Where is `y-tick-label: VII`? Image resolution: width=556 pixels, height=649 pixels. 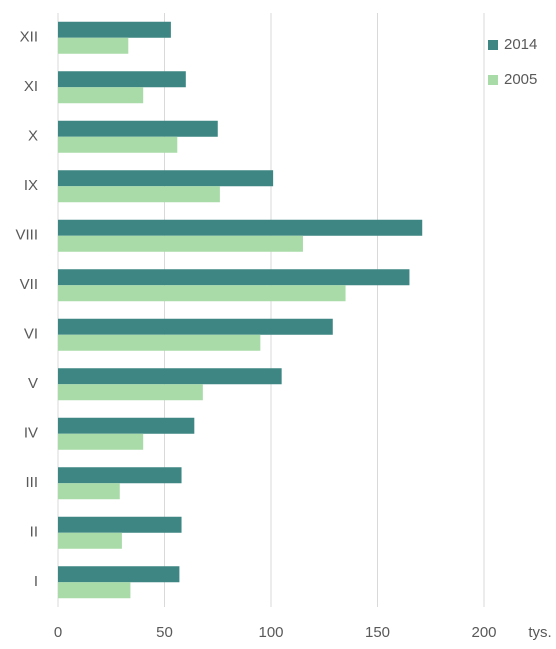
y-tick-label: VII is located at coordinates (29, 284).